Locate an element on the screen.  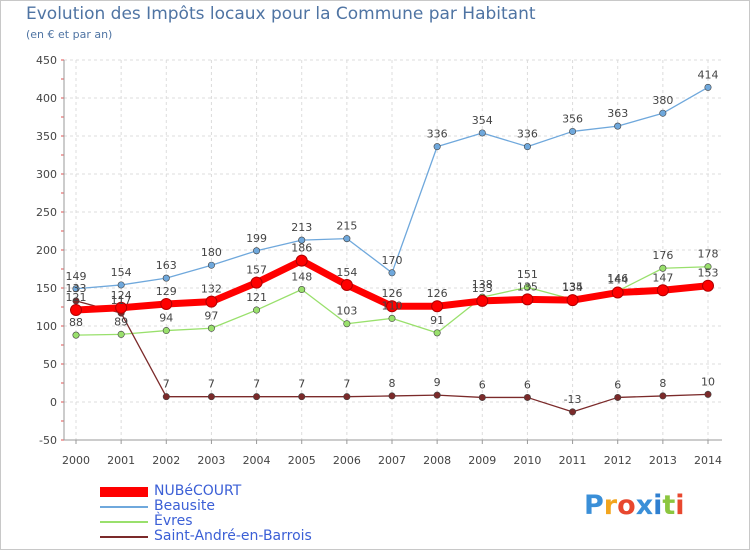
data-label: 176 is located at coordinates (662, 255).